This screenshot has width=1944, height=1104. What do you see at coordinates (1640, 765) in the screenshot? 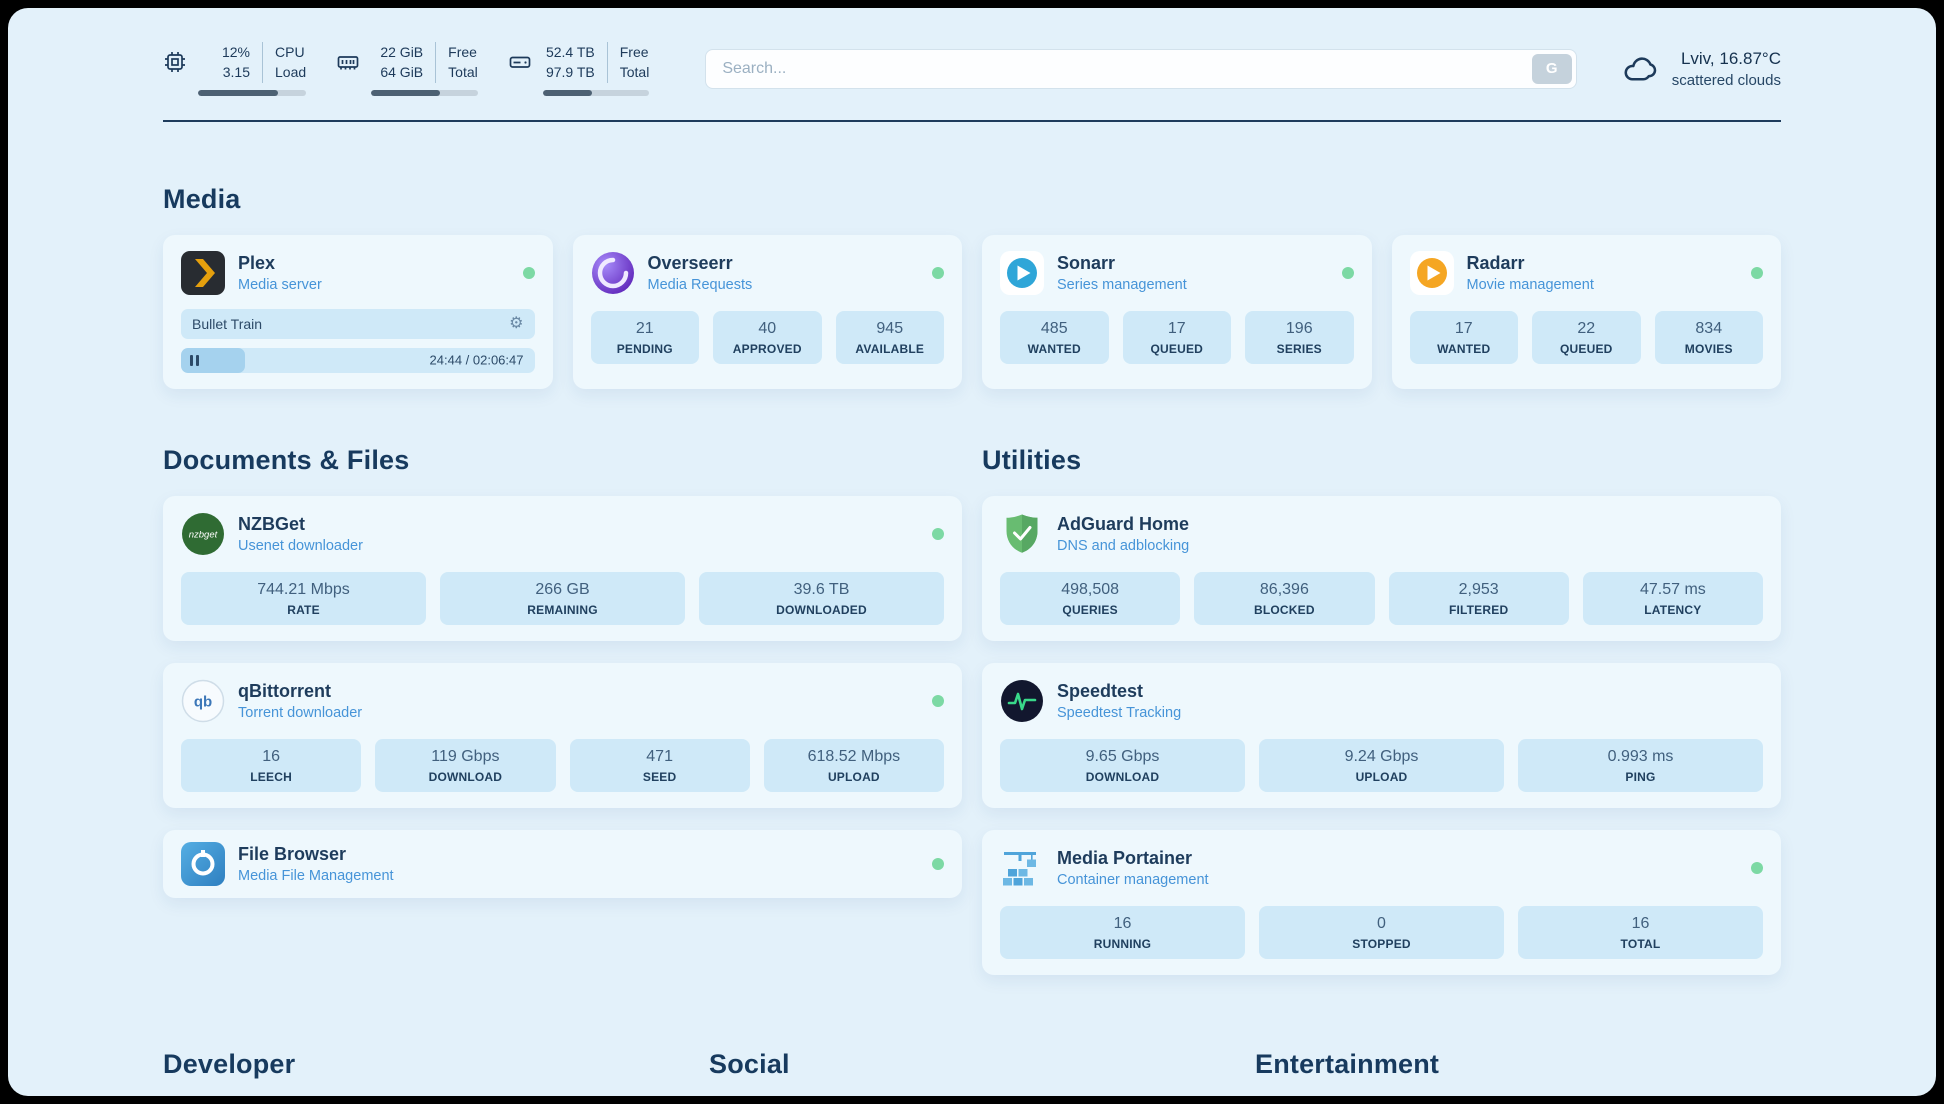
I see `stat-ping: 0.993 ms PING` at bounding box center [1640, 765].